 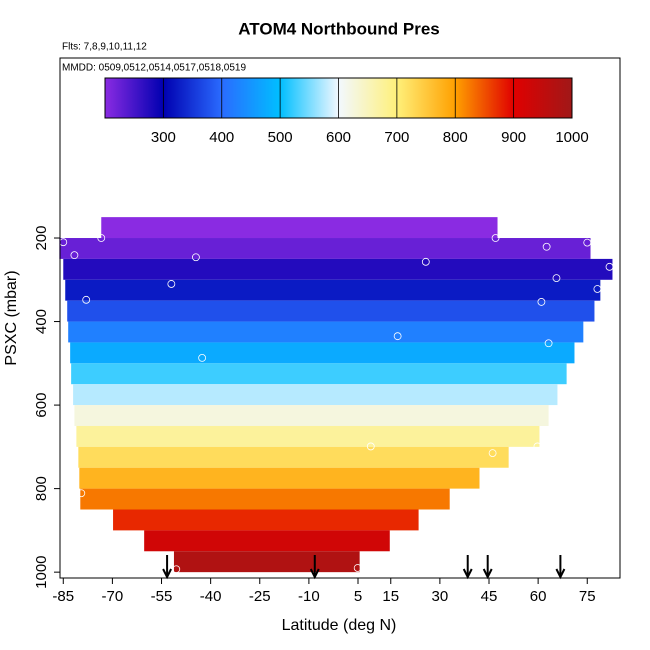 I want to click on y-tick-label: 600, so click(x=41, y=405).